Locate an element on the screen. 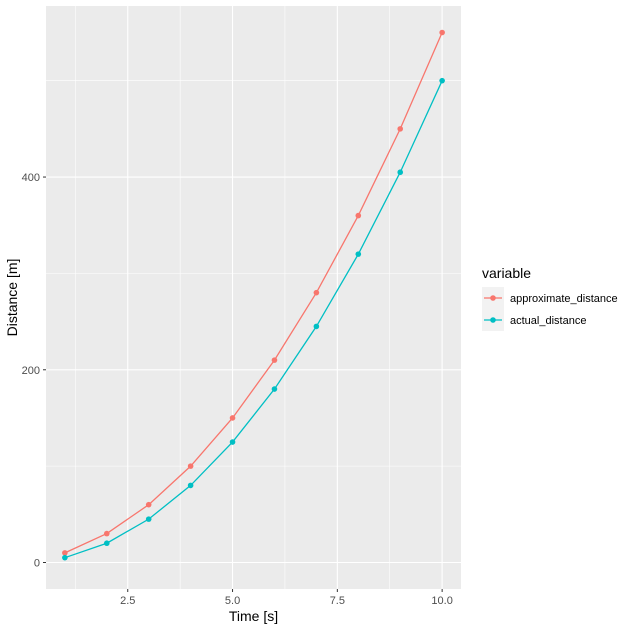  x-tick-label: 2.5 is located at coordinates (127, 601).